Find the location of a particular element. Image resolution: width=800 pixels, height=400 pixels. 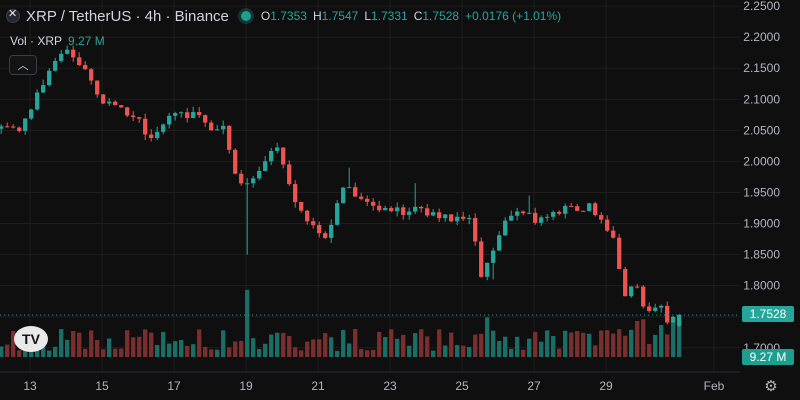

time-tick-label: 13 is located at coordinates (30, 386).